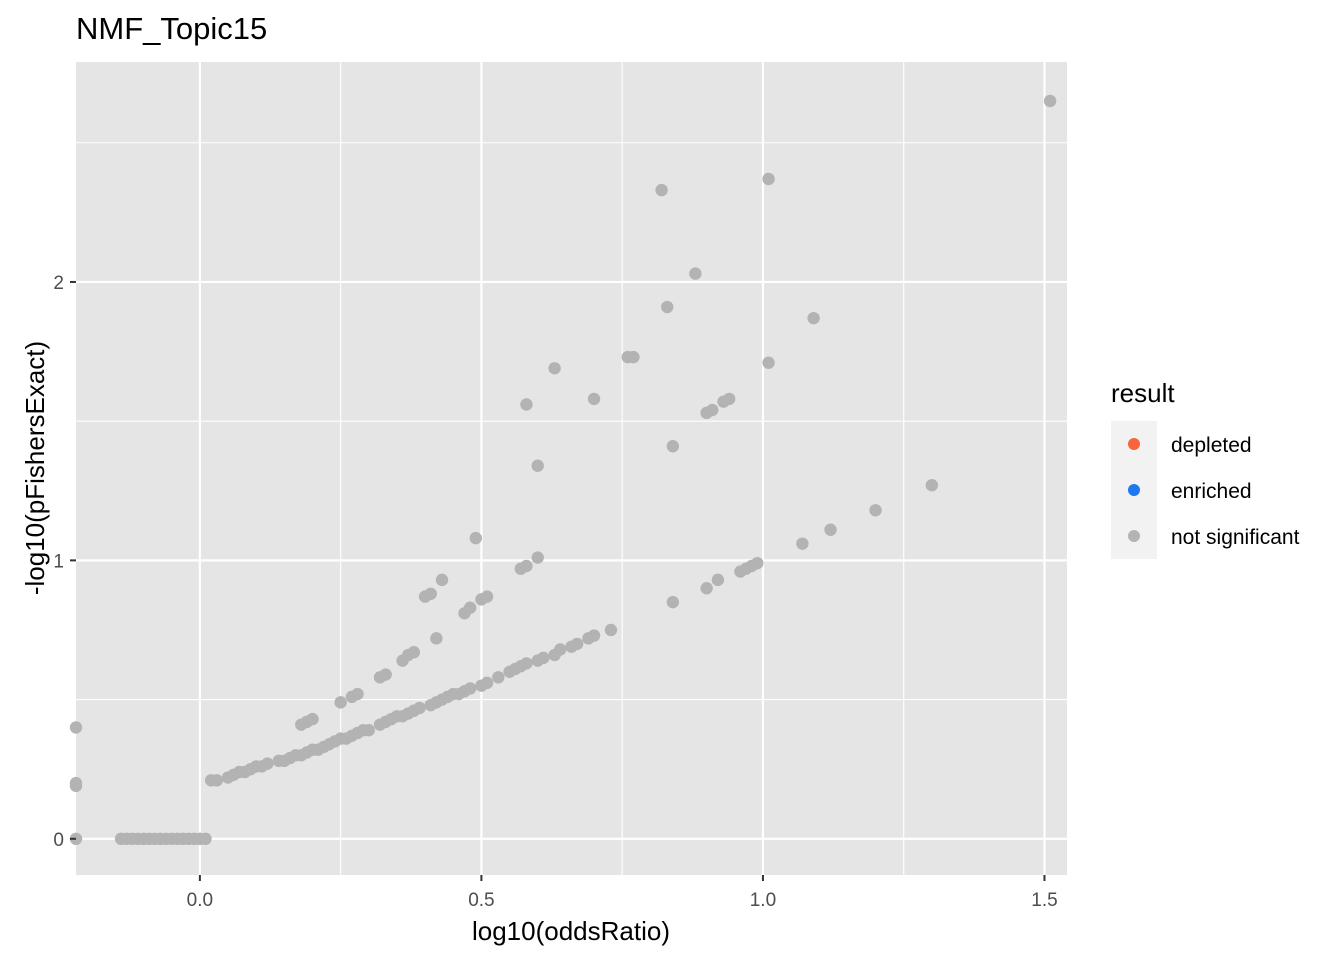 The height and width of the screenshot is (960, 1344). Describe the element at coordinates (1143, 393) in the screenshot. I see `legend-title: result` at that location.